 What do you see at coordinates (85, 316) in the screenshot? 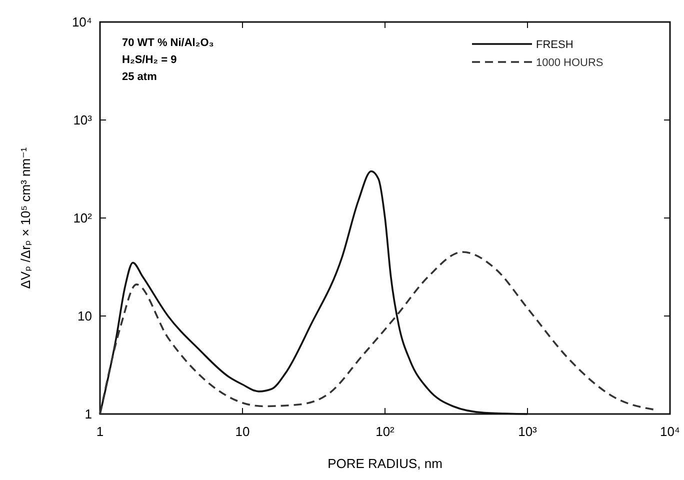
I see `y-tick-label: 10` at bounding box center [85, 316].